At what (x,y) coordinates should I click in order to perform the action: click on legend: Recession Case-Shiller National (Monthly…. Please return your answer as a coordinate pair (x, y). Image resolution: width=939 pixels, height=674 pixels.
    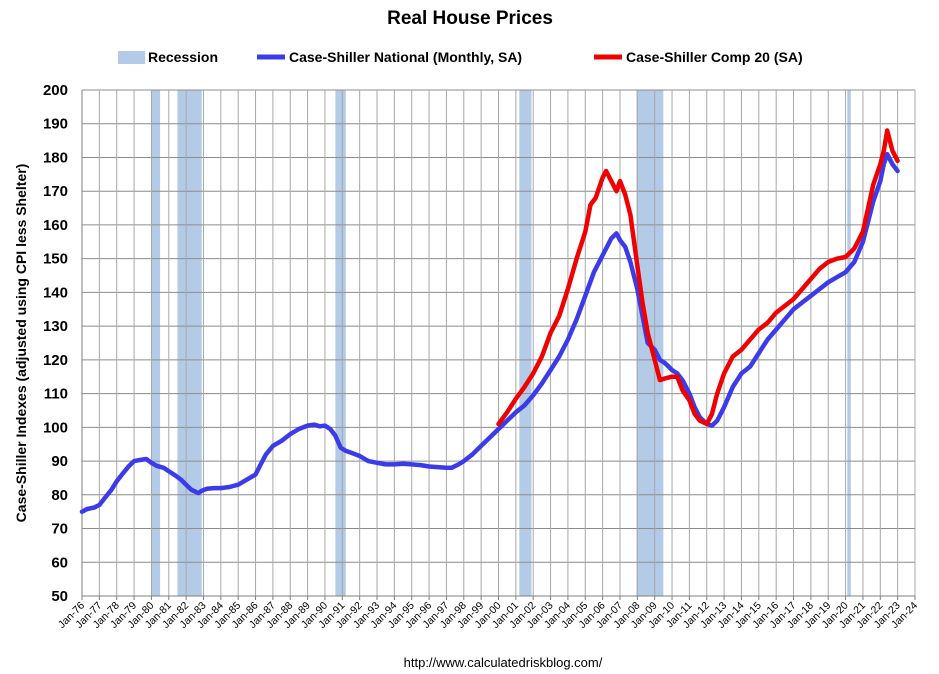
    Looking at the image, I should click on (460, 57).